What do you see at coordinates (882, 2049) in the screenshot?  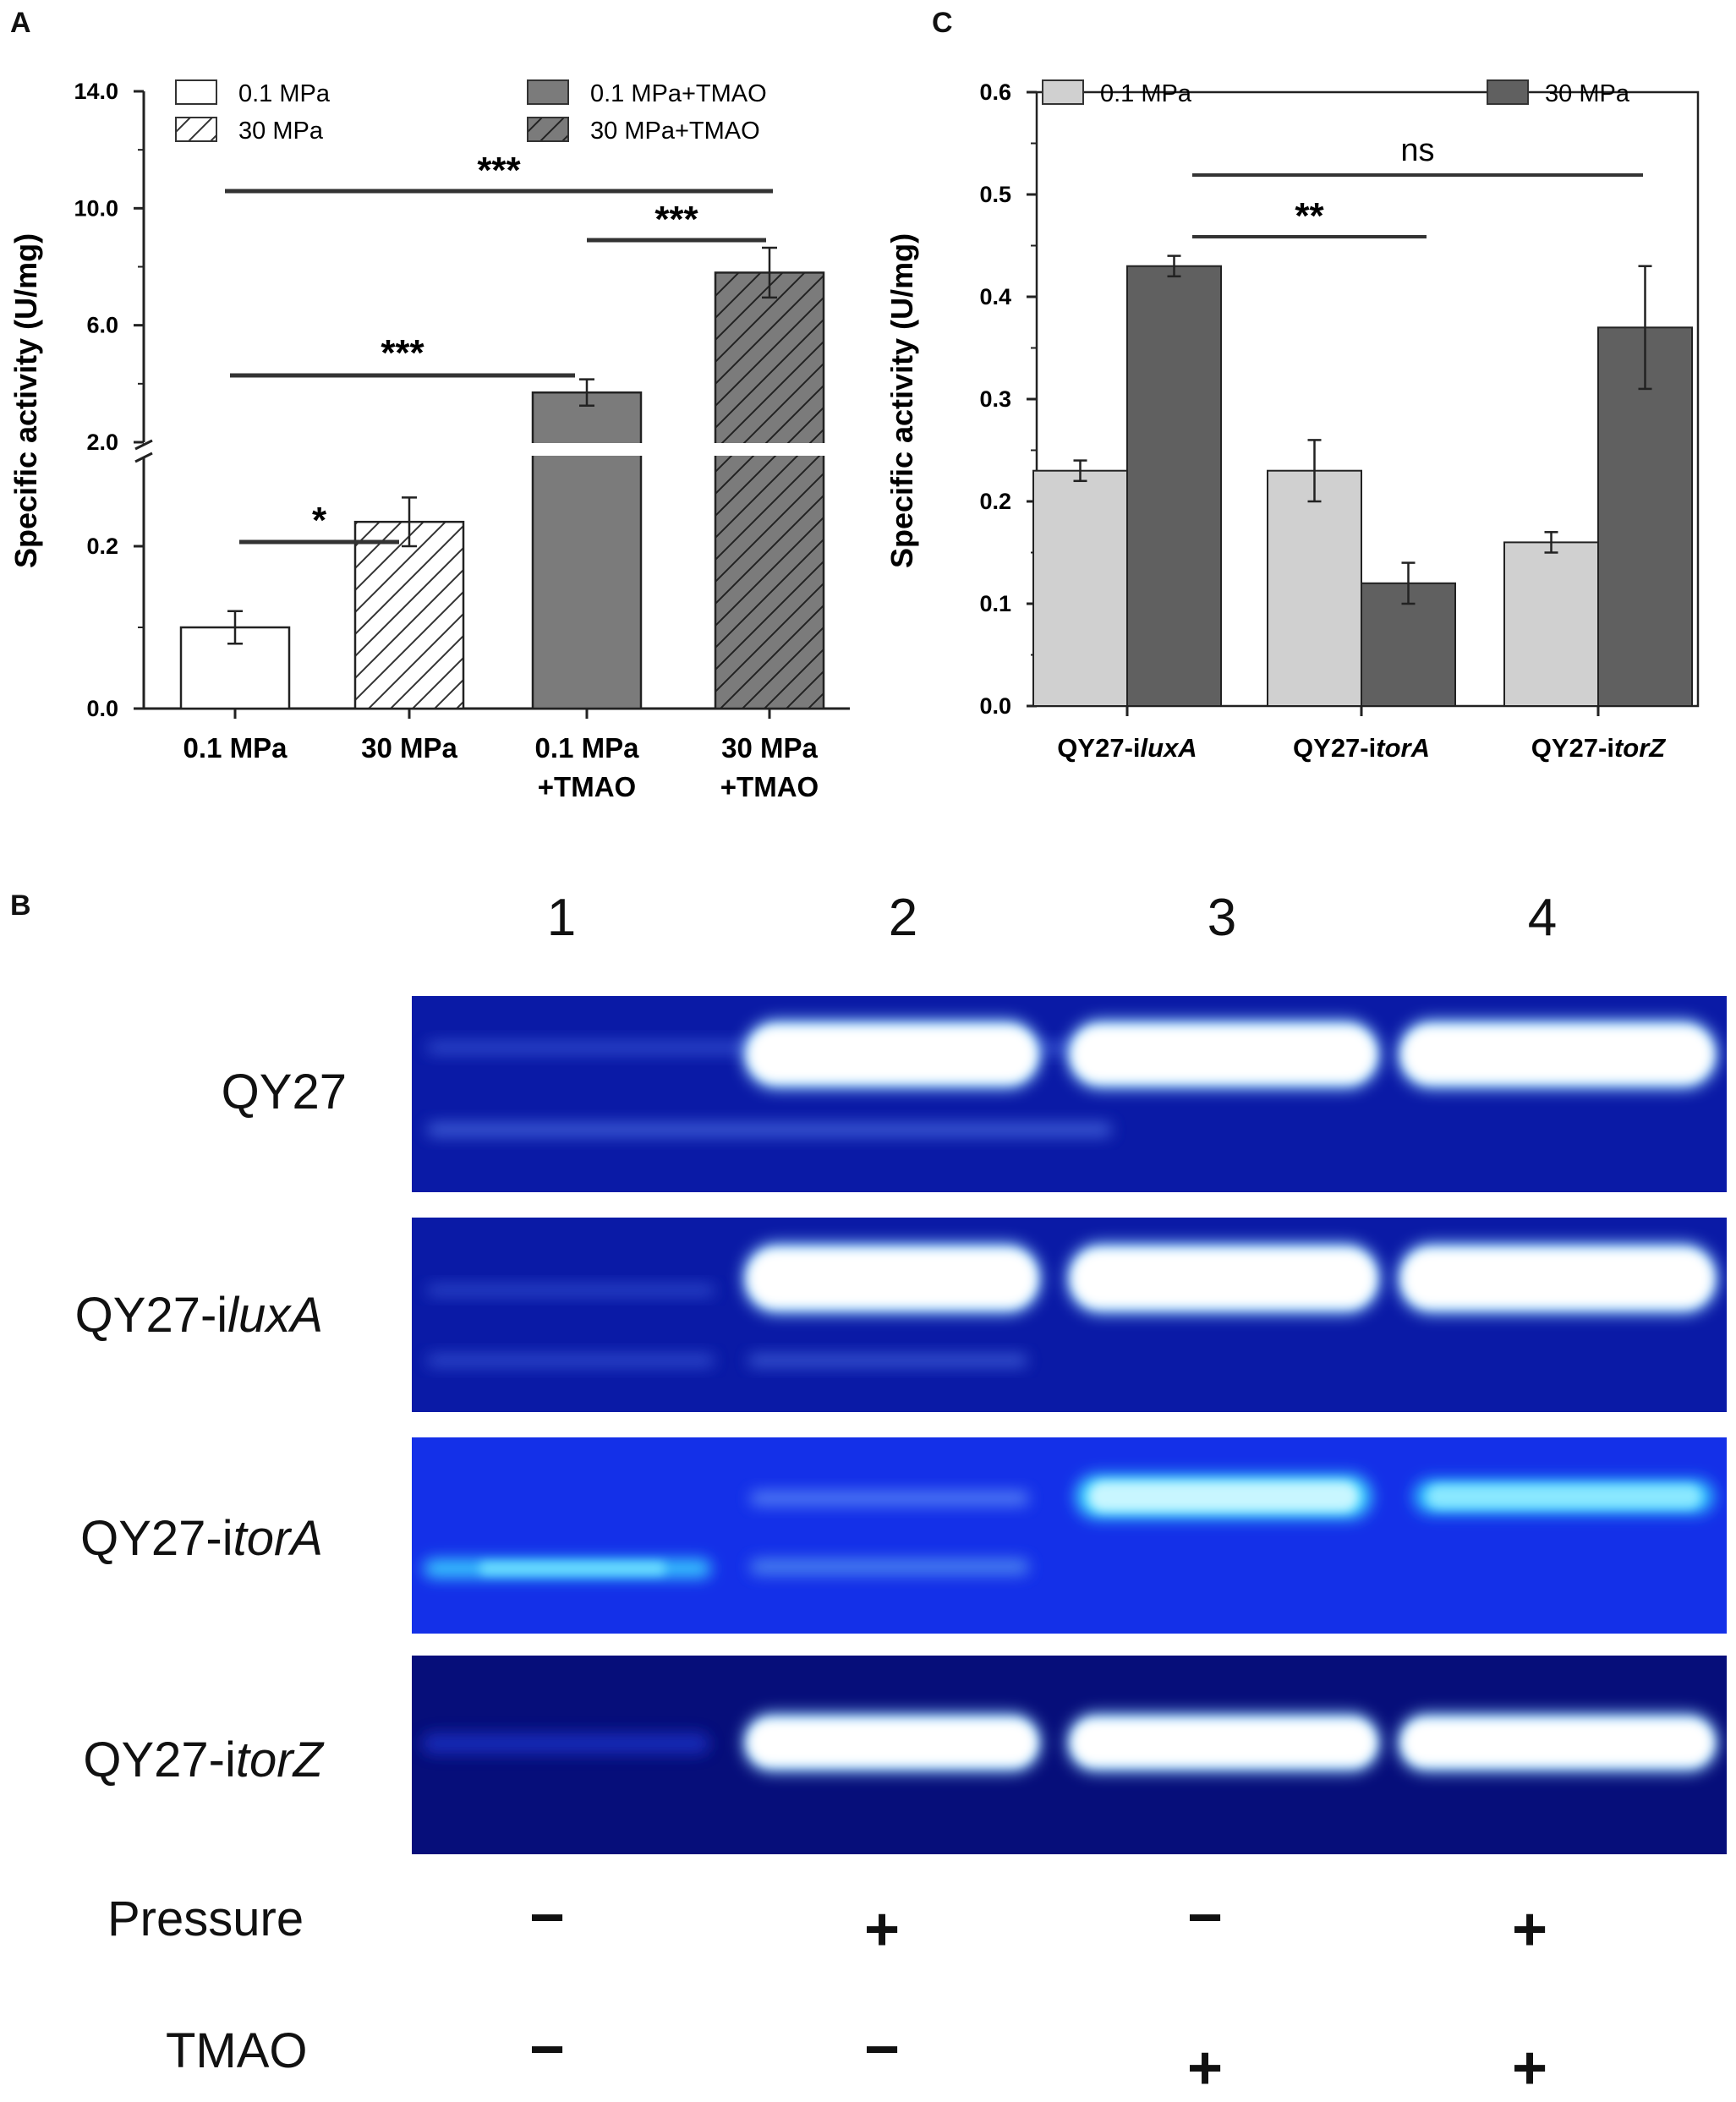 I see `tmao-sign-lane-2: −` at bounding box center [882, 2049].